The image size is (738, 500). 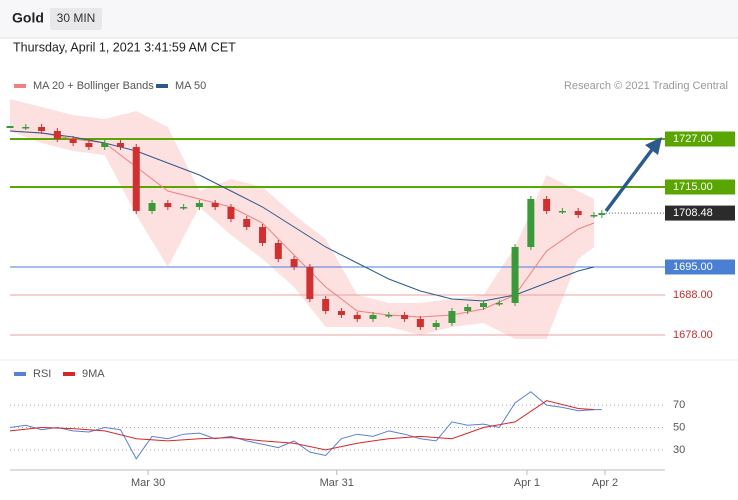 What do you see at coordinates (28, 18) in the screenshot?
I see `instrument-title: Gold` at bounding box center [28, 18].